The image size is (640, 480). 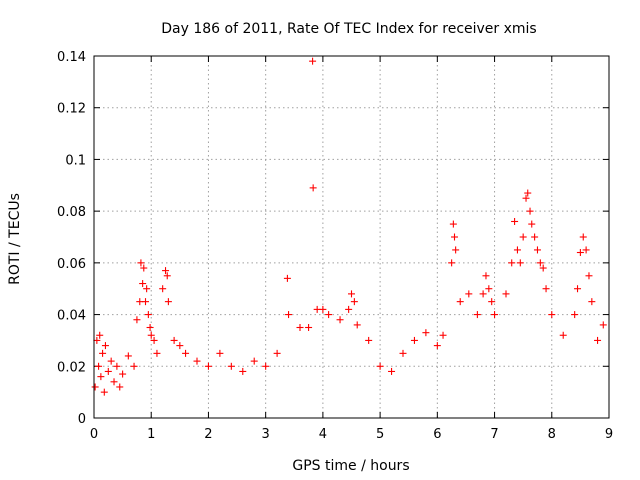 What do you see at coordinates (71, 212) in the screenshot?
I see `y-tick-label: 0.08` at bounding box center [71, 212].